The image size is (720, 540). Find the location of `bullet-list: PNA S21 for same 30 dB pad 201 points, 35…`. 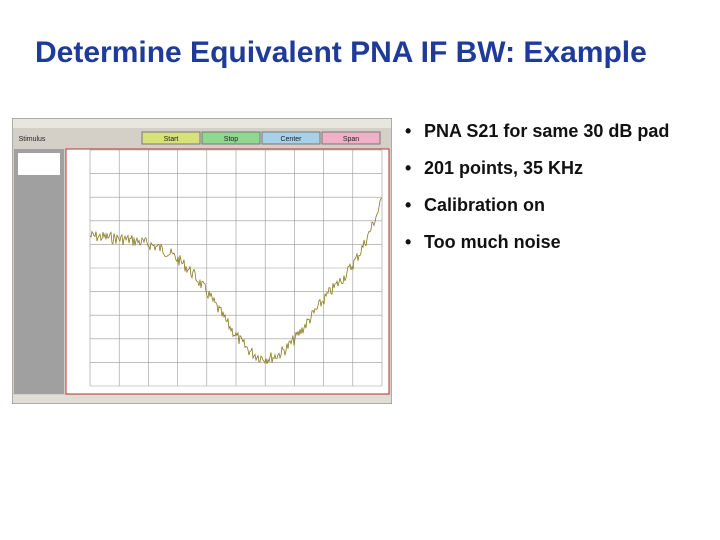

bullet-list: PNA S21 for same 30 dB pad 201 points, 35… is located at coordinates (555, 194).